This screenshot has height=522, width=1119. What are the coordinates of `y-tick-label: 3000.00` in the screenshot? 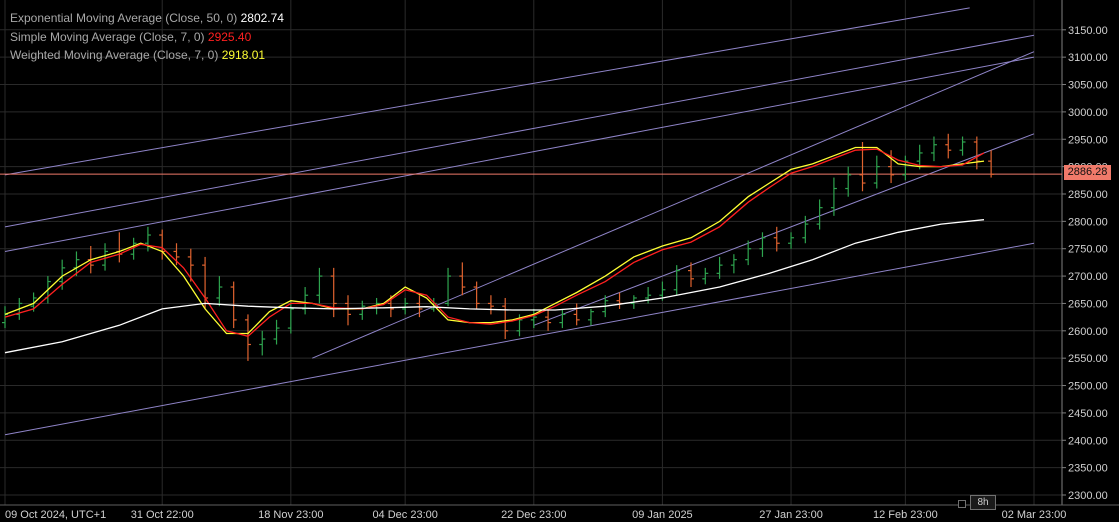 It's located at (1088, 113).